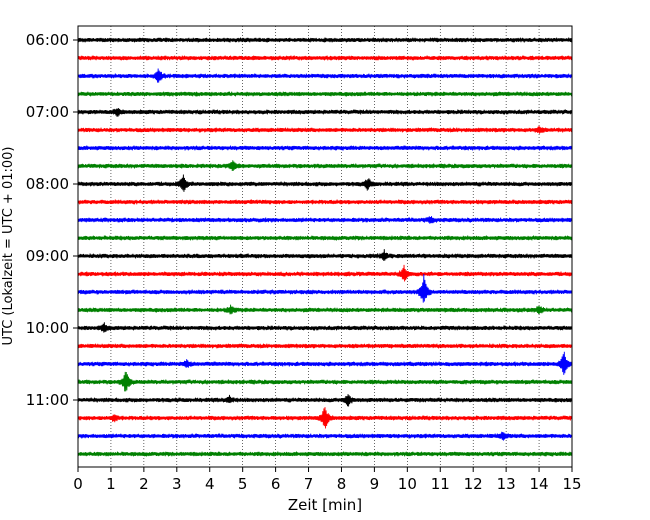 Image resolution: width=650 pixels, height=520 pixels. I want to click on x-tick-label: 13, so click(506, 484).